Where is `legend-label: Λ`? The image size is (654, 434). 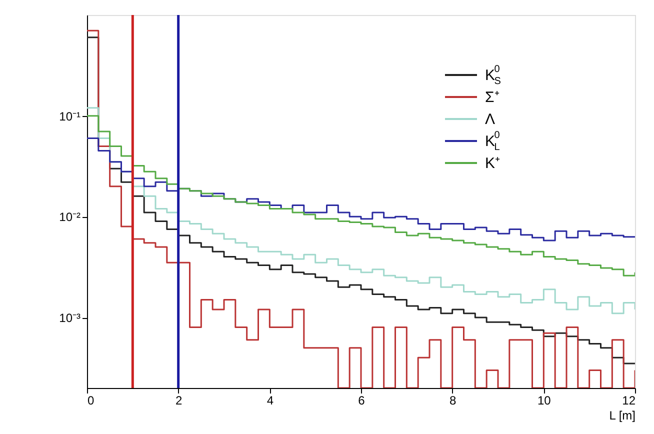
legend-label: Λ is located at coordinates (490, 119).